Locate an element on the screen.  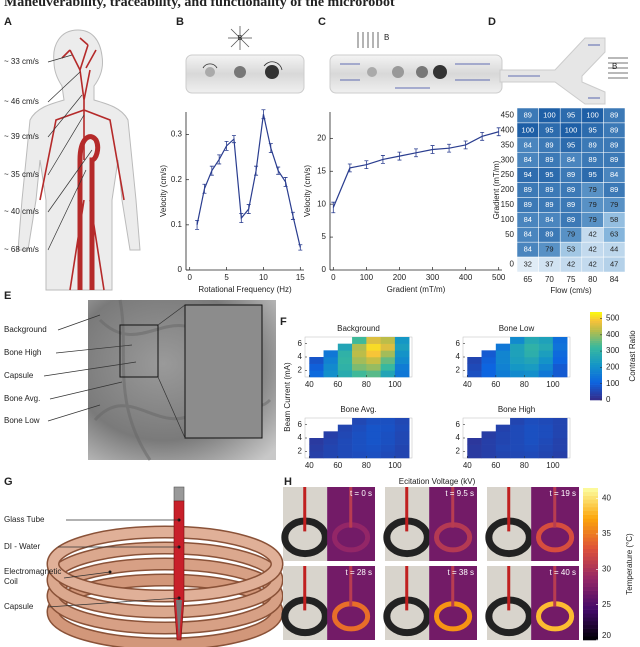
y-tick-label: 6 is located at coordinates (458, 343).